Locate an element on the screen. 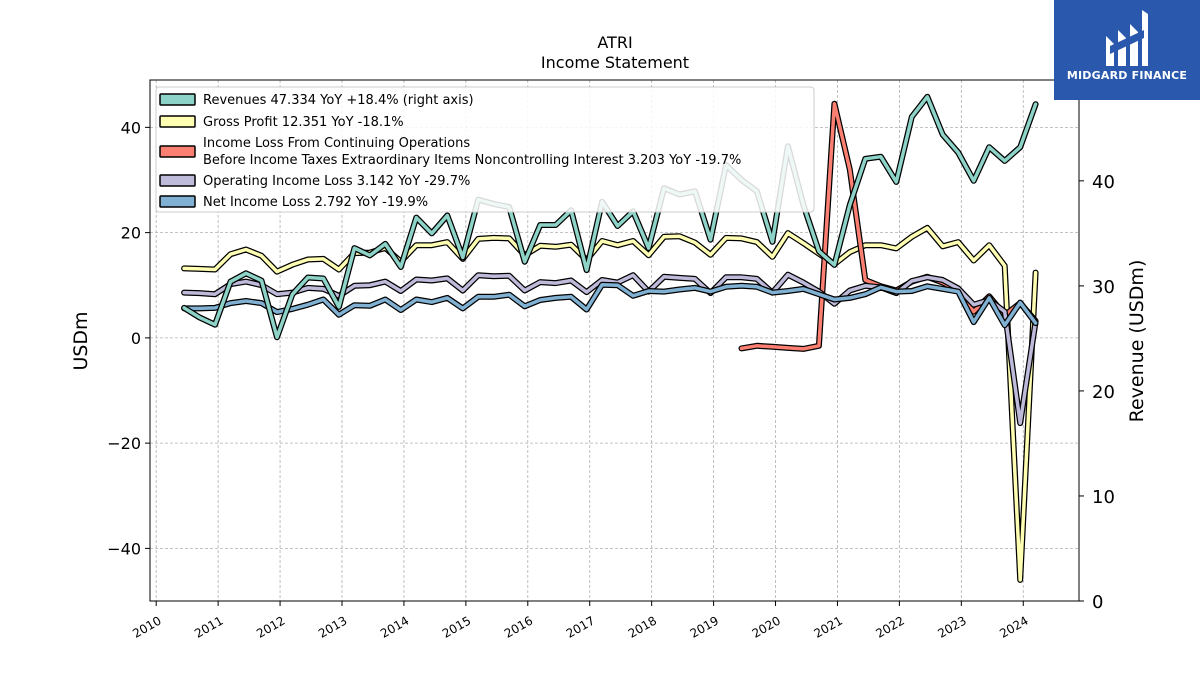 The height and width of the screenshot is (675, 1200). legend-label-revenues: Revenues 47.334 YoY +18.4% (right axis) is located at coordinates (338, 100).